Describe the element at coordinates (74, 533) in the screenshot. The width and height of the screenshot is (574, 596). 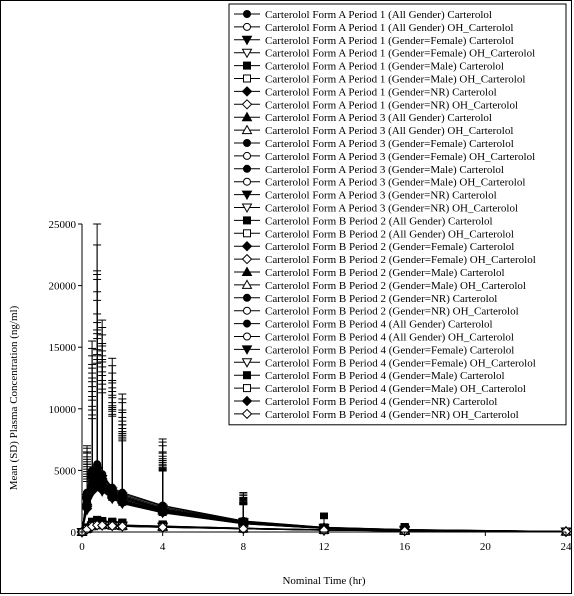
I see `y-tick-label: 0` at that location.